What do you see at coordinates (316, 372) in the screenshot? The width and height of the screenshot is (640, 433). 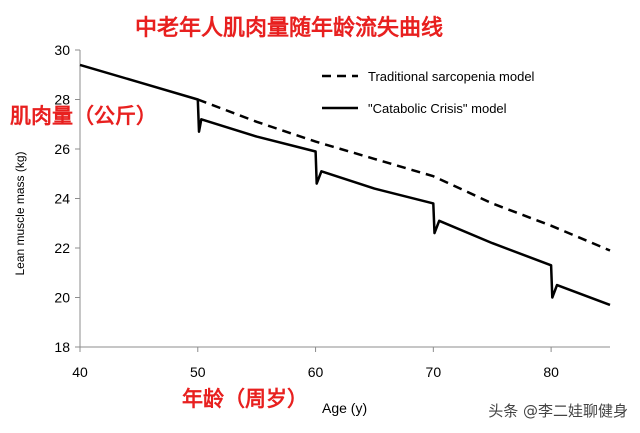 I see `x-tick-label-60: 60` at bounding box center [316, 372].